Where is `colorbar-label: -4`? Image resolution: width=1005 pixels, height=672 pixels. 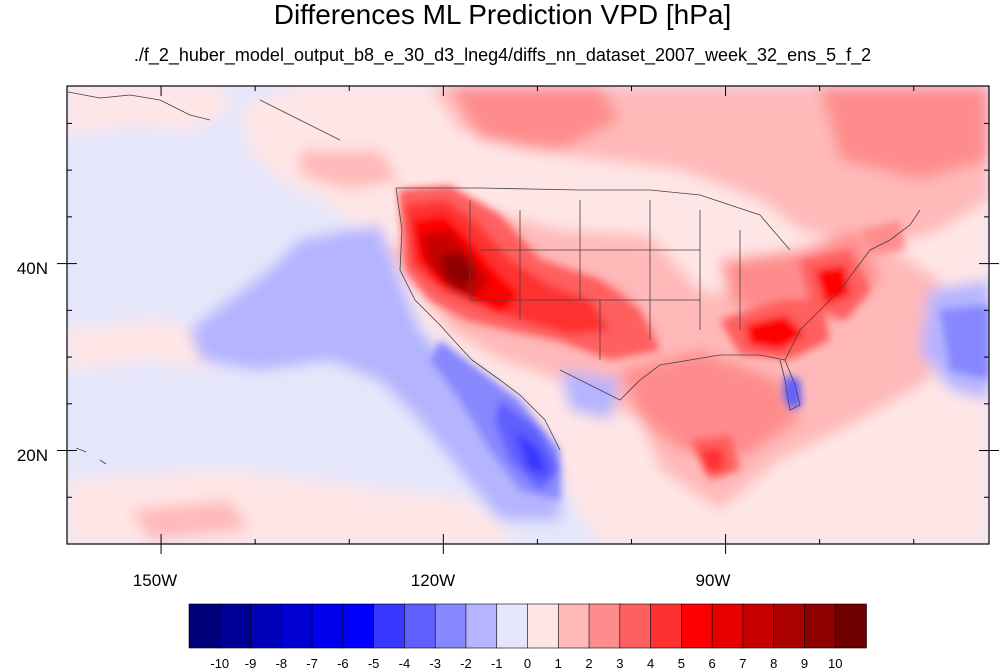
colorbar-label: -4 is located at coordinates (405, 663).